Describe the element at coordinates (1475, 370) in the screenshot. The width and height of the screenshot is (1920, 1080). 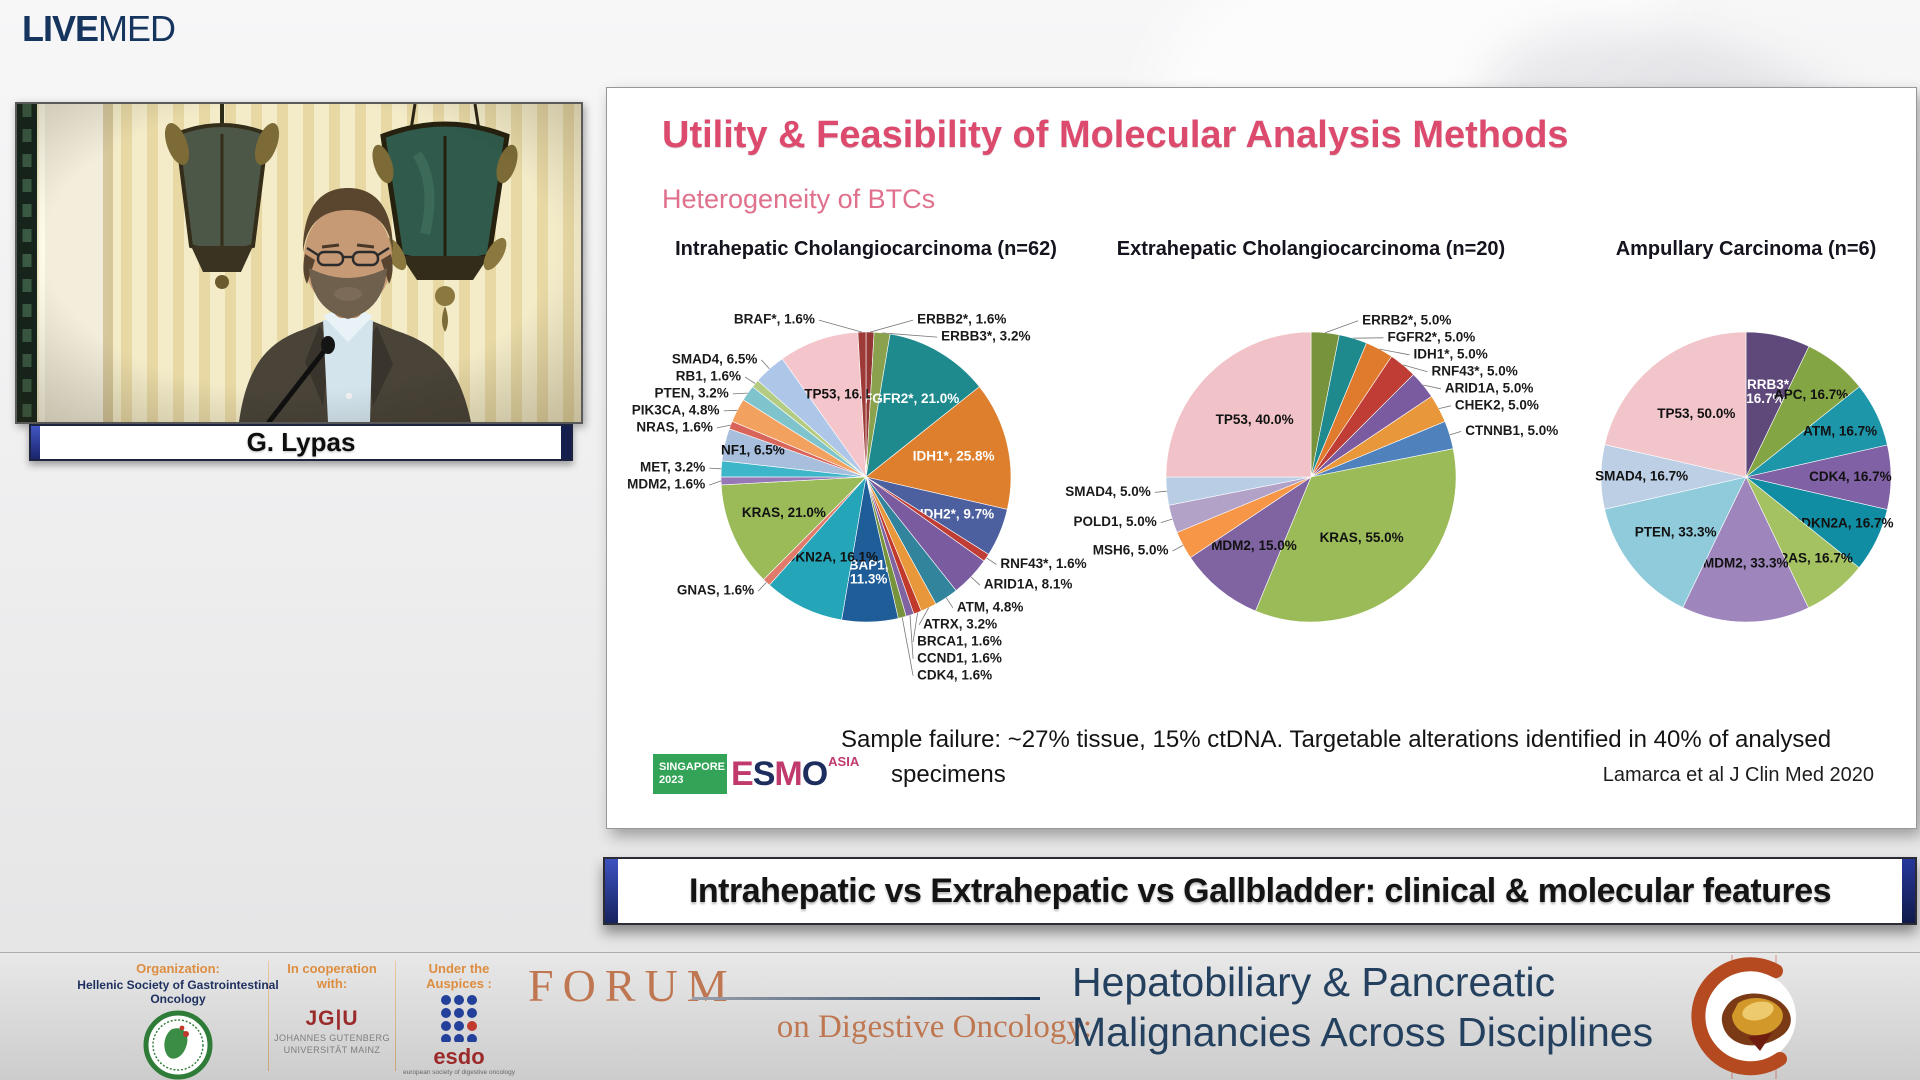
I see `pie-label: RNF43*, 5.0%` at that location.